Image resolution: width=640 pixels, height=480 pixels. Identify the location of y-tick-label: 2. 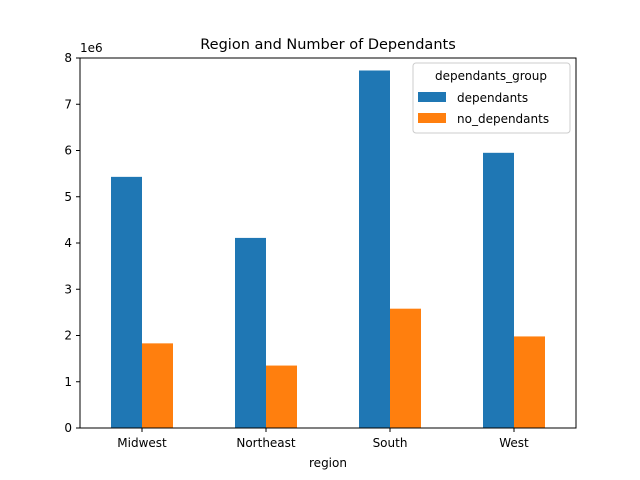
(68, 336).